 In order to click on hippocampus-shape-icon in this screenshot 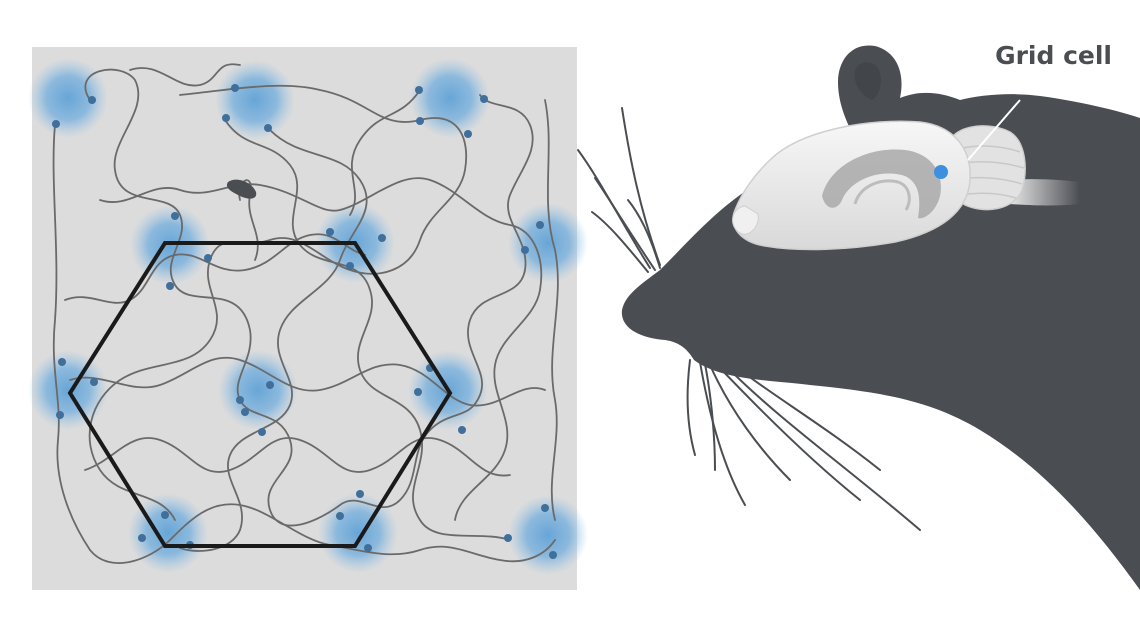, I will do `click(881, 184)`.